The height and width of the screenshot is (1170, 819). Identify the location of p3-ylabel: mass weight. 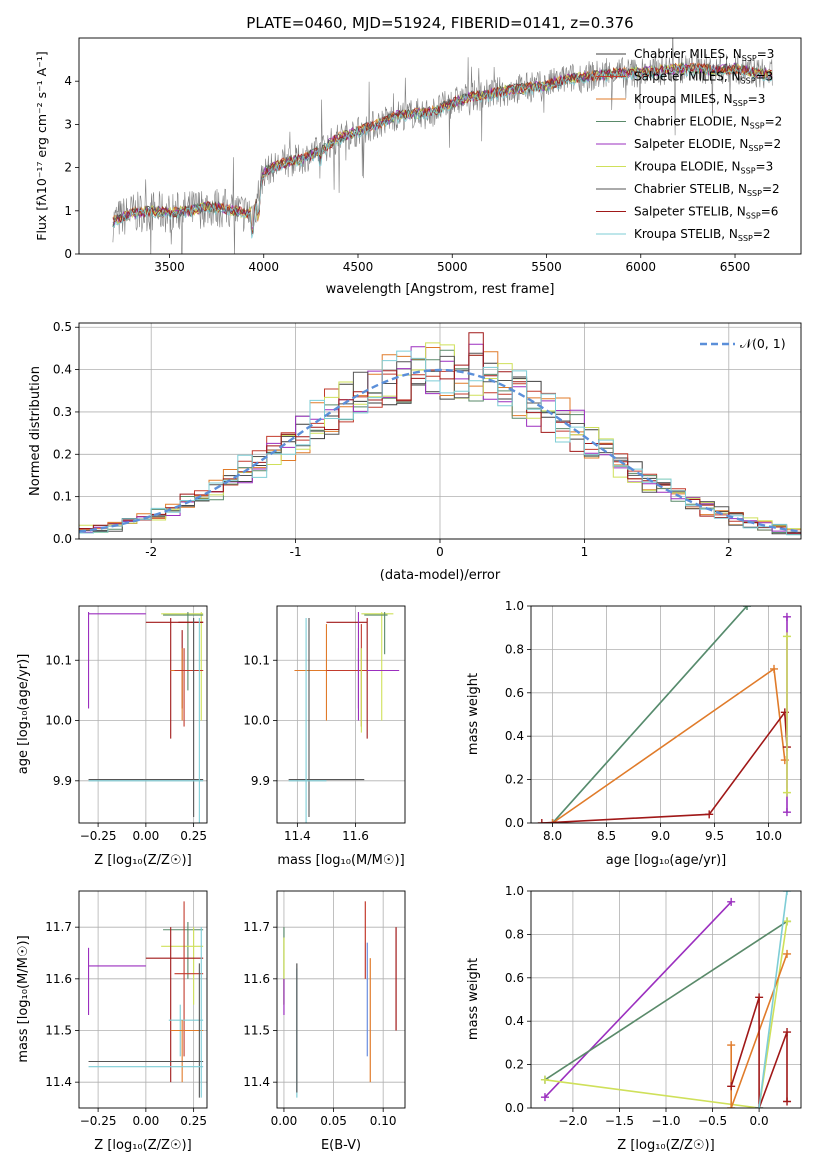
(473, 714).